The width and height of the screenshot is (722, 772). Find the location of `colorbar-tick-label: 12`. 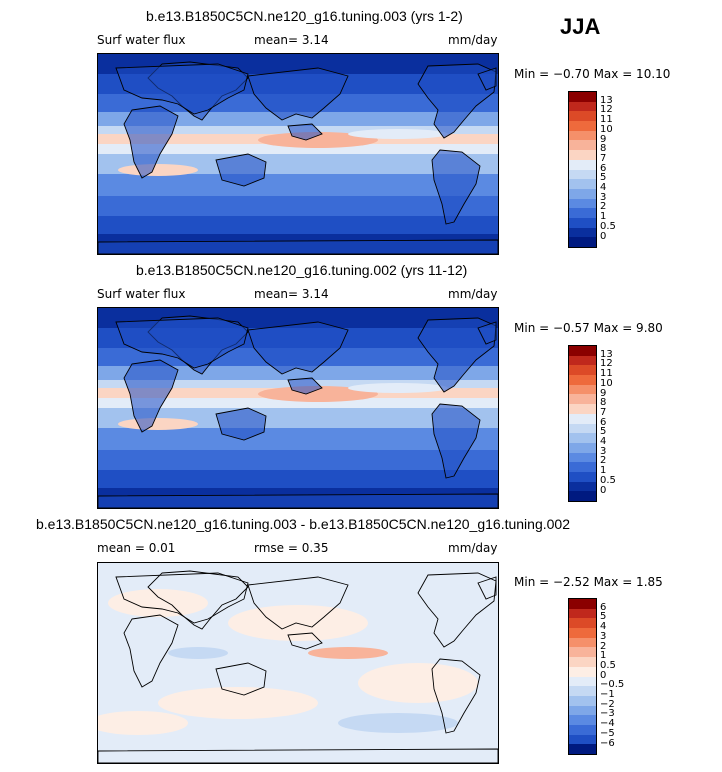

colorbar-tick-label: 12 is located at coordinates (606, 110).